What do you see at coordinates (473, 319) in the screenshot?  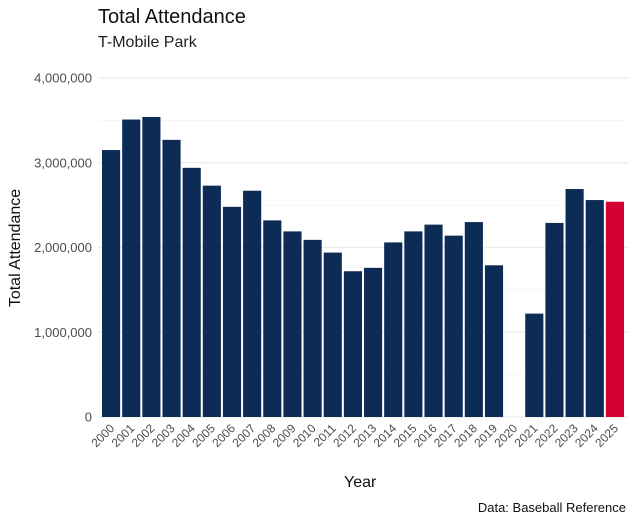 I see `bar-2018` at bounding box center [473, 319].